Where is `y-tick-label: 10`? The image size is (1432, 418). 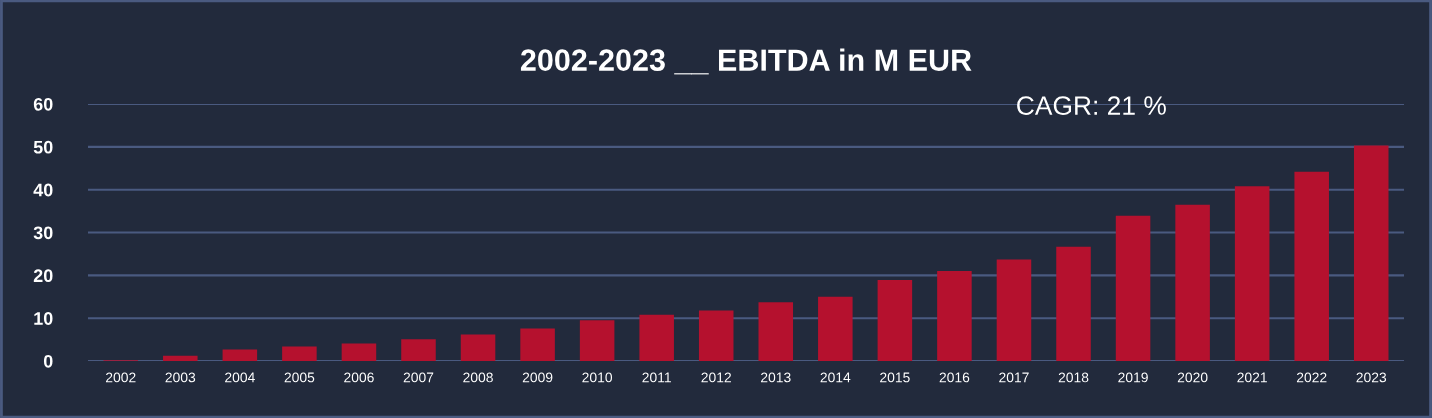 y-tick-label: 10 is located at coordinates (43, 318).